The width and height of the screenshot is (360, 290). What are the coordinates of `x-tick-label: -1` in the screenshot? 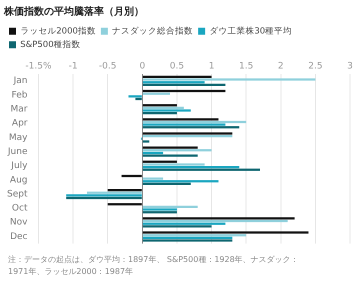 It's located at (73, 67).